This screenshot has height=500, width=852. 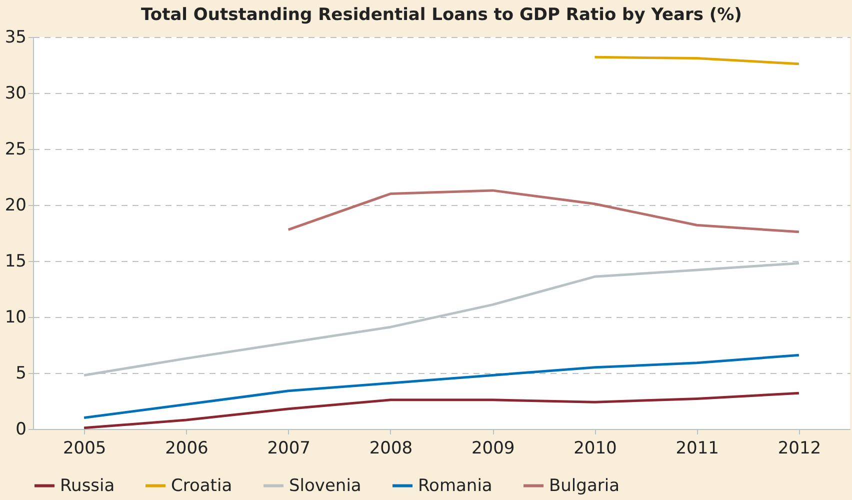 I want to click on y-tick-label: 20, so click(x=15, y=206).